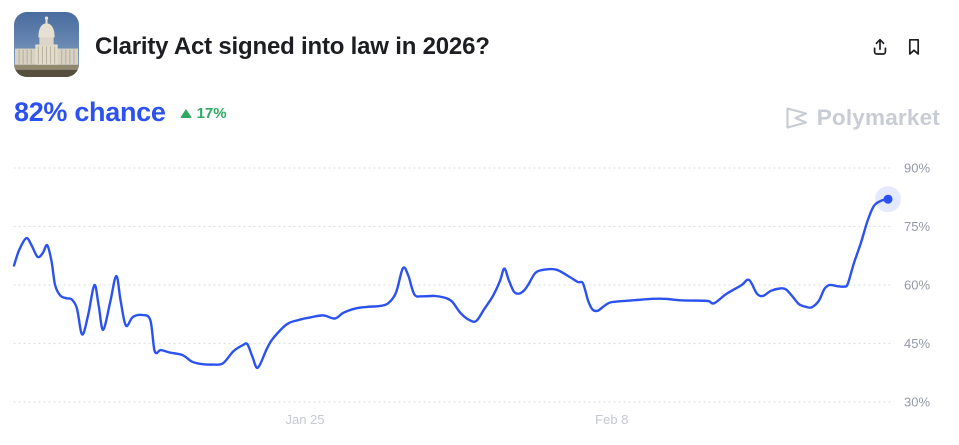  I want to click on capitol-building-icon, so click(46, 44).